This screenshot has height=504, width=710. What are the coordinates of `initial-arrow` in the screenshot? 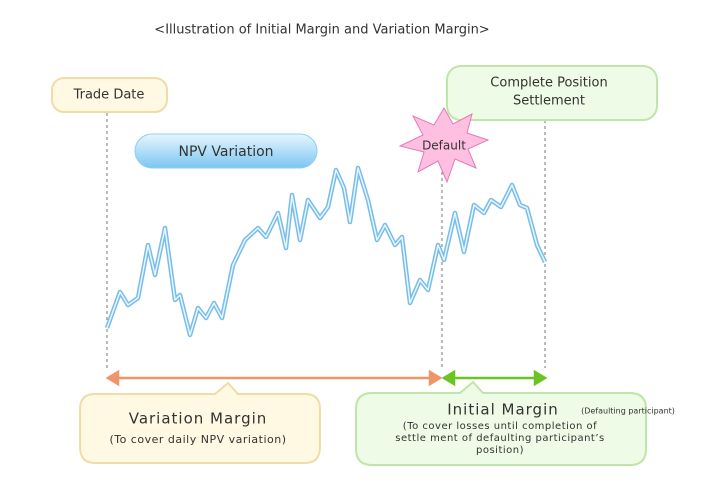 It's located at (494, 378).